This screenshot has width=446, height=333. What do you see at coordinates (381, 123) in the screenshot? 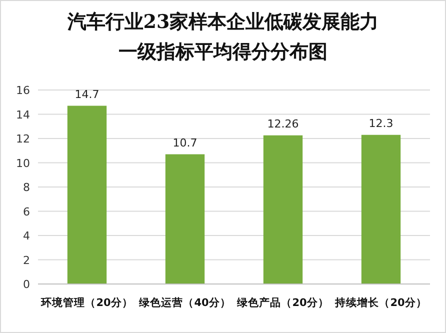
I see `data-label: 12.3` at bounding box center [381, 123].